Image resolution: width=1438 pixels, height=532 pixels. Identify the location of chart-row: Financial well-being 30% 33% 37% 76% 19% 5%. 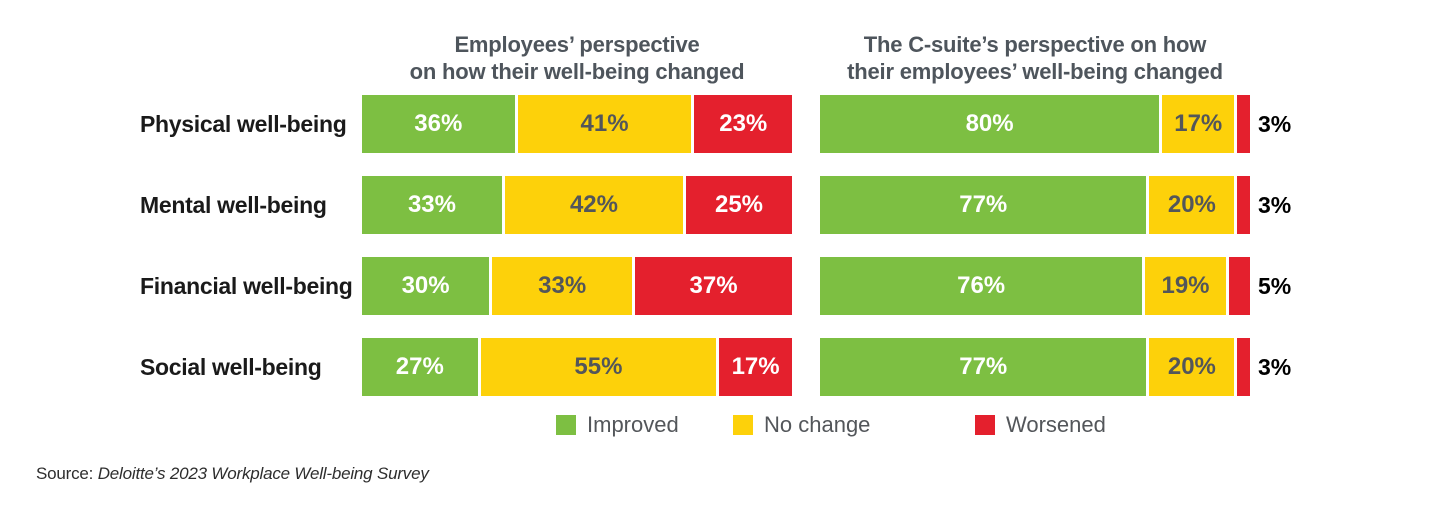
(719, 286).